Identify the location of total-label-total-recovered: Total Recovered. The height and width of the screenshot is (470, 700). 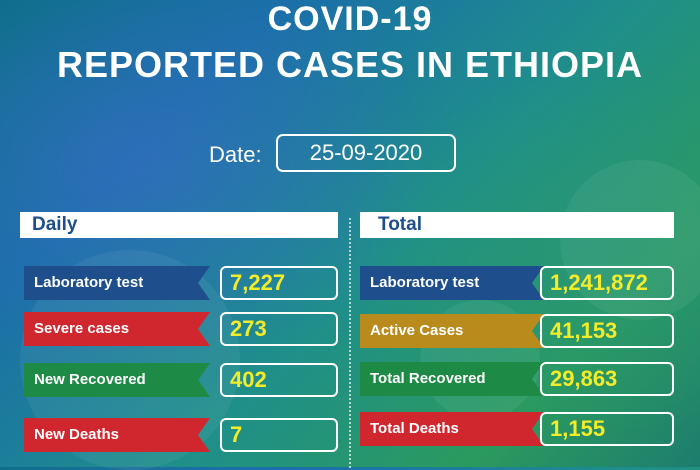
(452, 379).